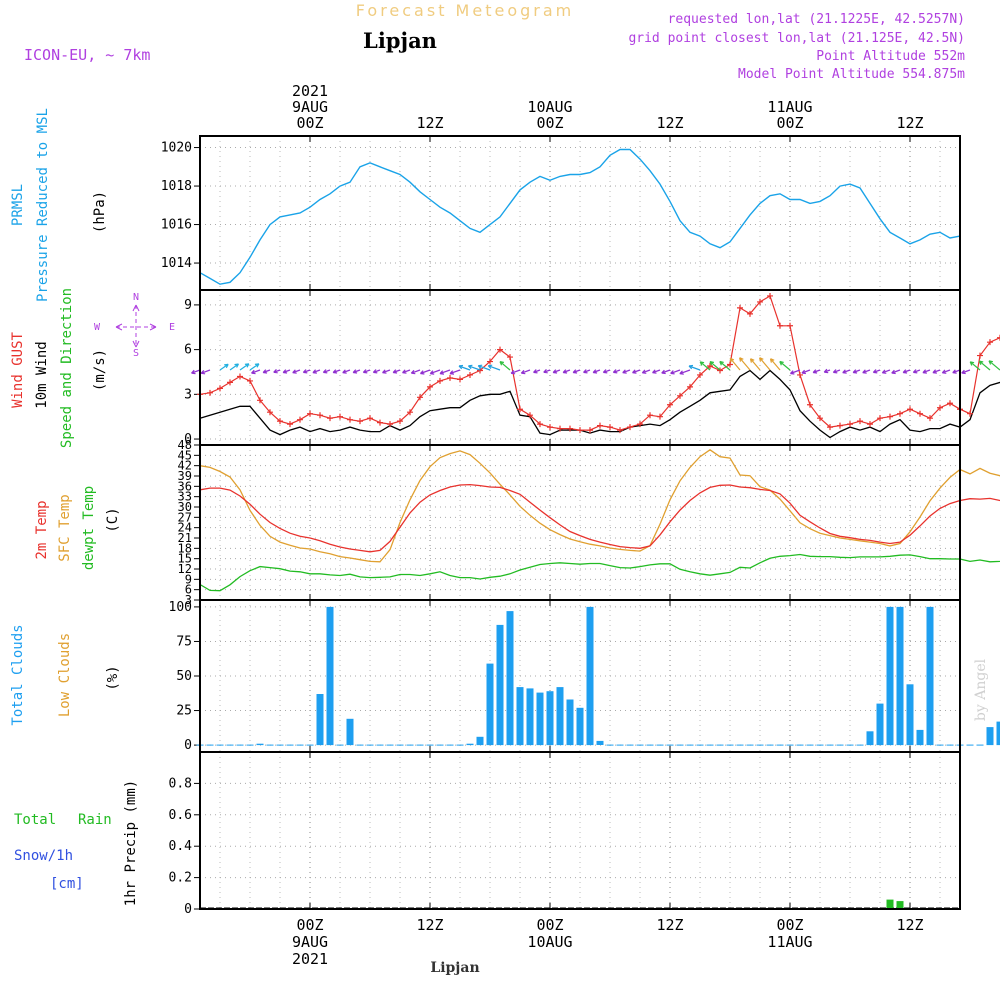  I want to click on total-clouds-label: Total Clouds, so click(18, 674).